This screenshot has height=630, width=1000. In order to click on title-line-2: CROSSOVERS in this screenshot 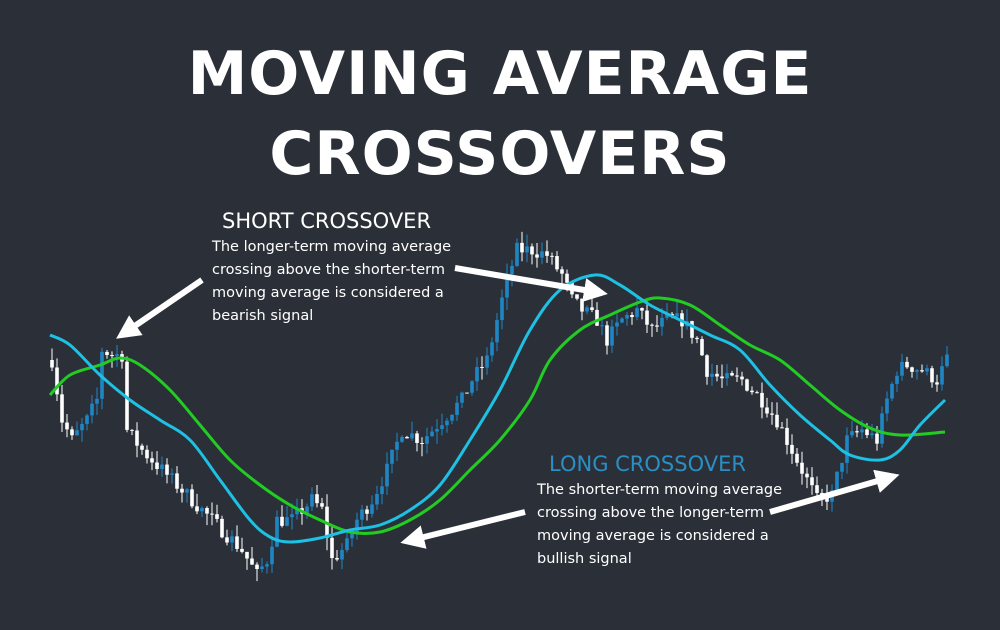, I will do `click(500, 154)`.